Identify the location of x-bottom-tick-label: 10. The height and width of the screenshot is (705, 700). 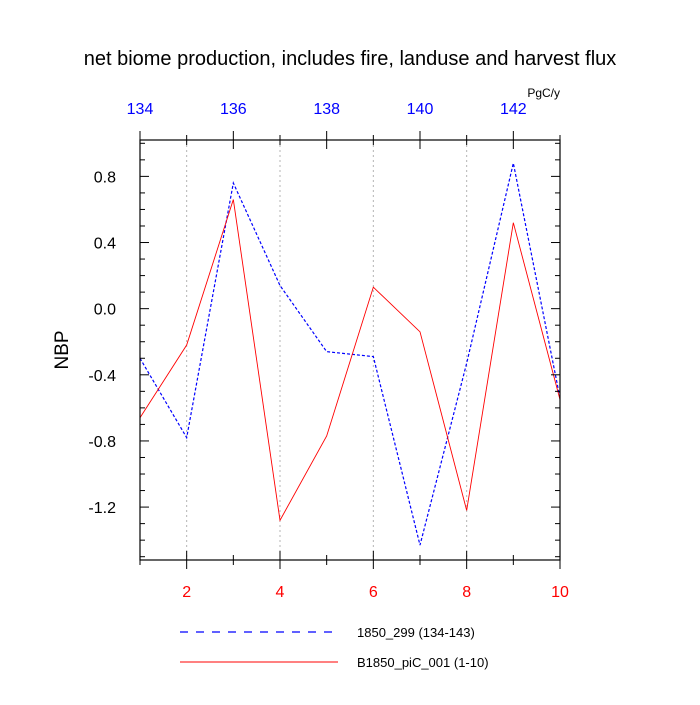
(560, 592).